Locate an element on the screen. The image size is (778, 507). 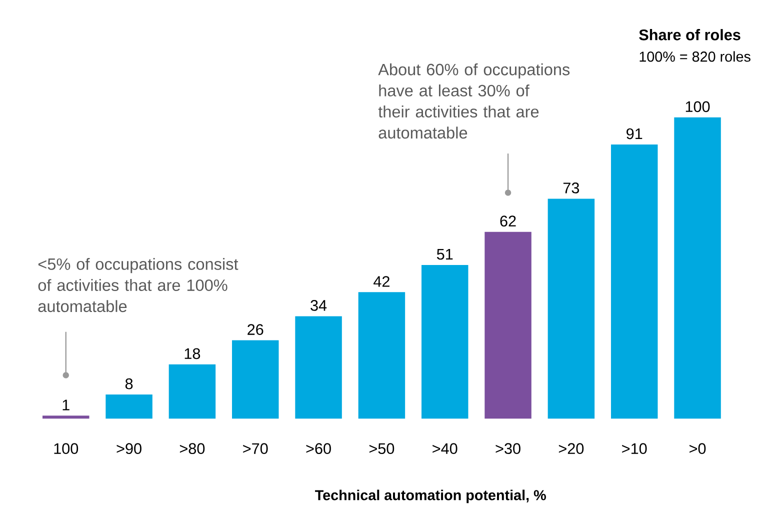
data-label: 42 is located at coordinates (382, 281).